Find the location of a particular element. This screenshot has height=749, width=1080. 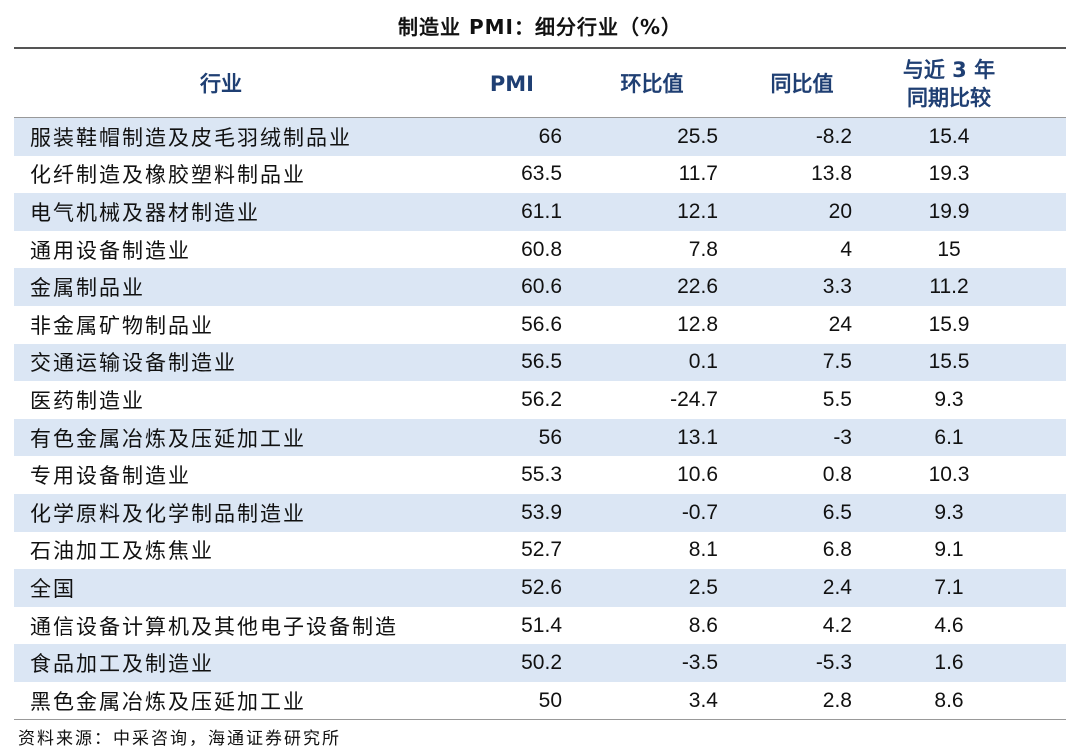

yoy-cell: -5.3 is located at coordinates (833, 663).